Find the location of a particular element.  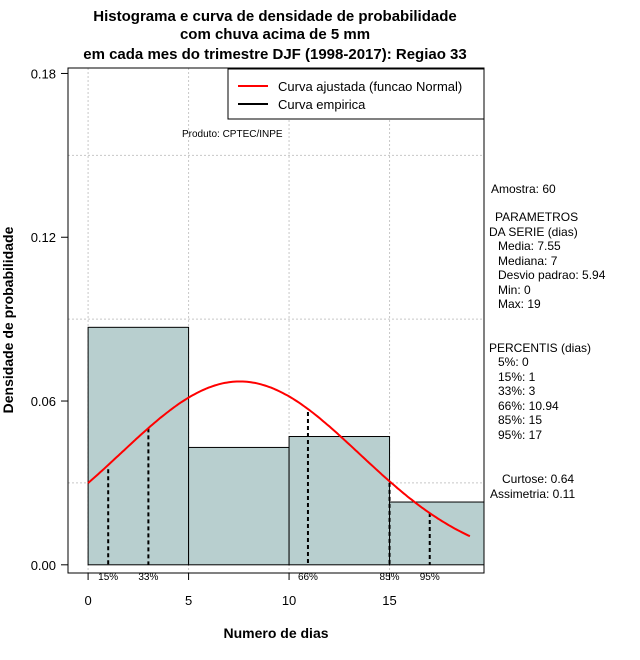

y-axis-label: Densidade de probabilidade is located at coordinates (8, 319).